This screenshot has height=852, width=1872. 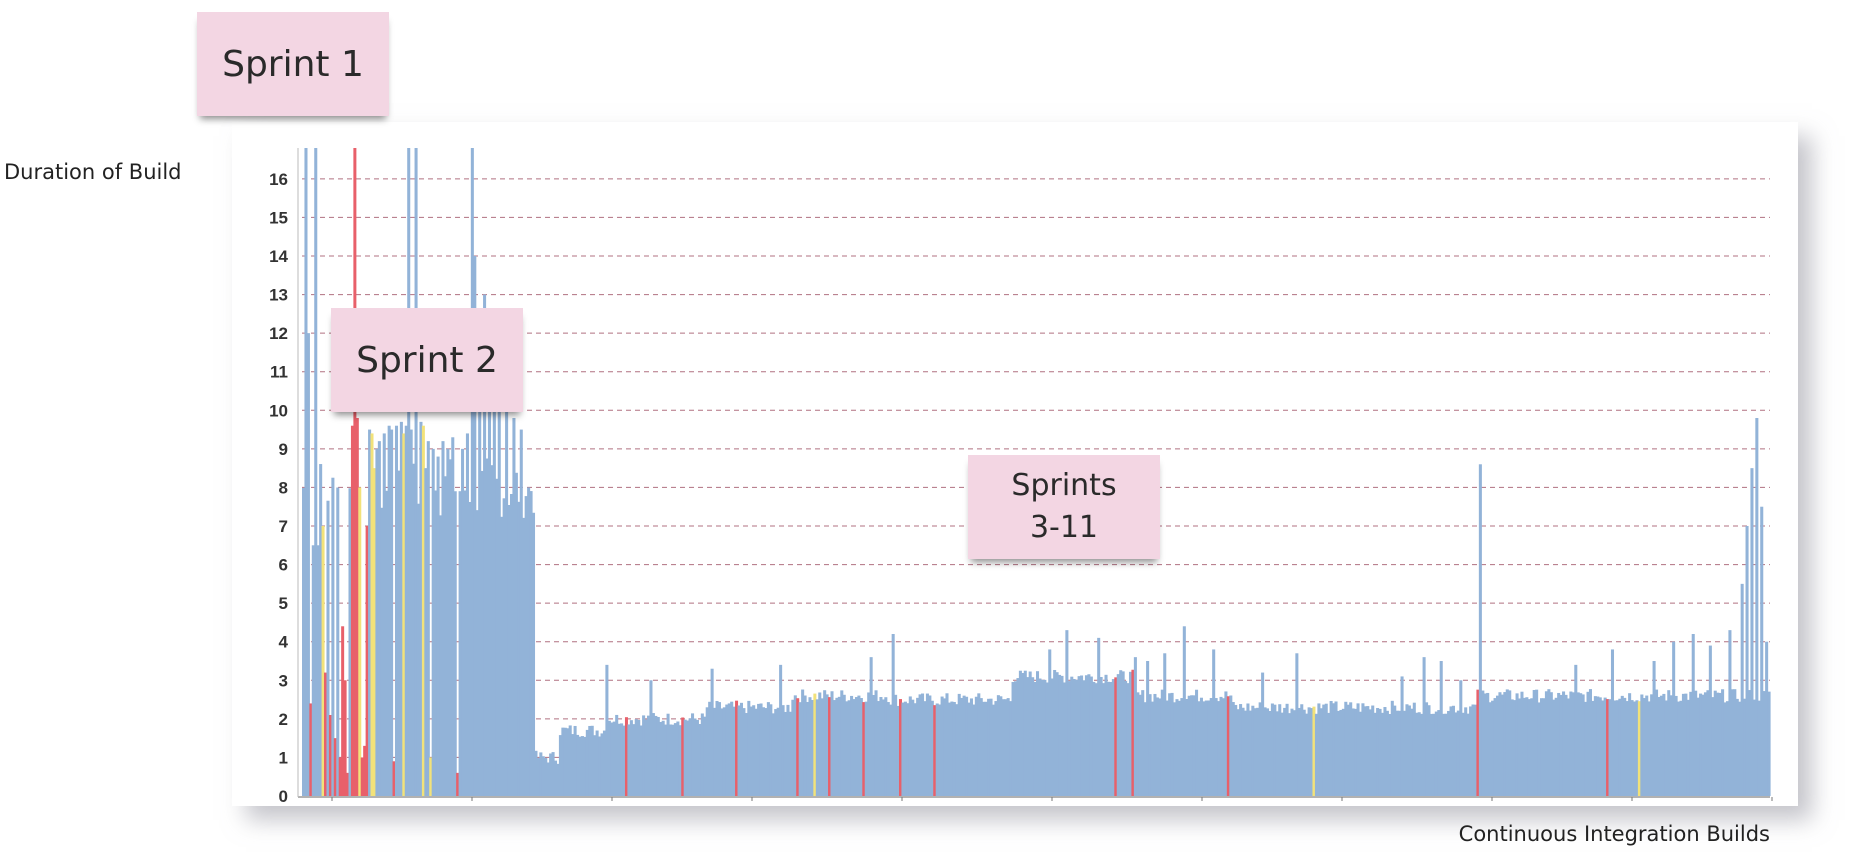 I want to click on y-tick-label: 13, so click(x=278, y=295).